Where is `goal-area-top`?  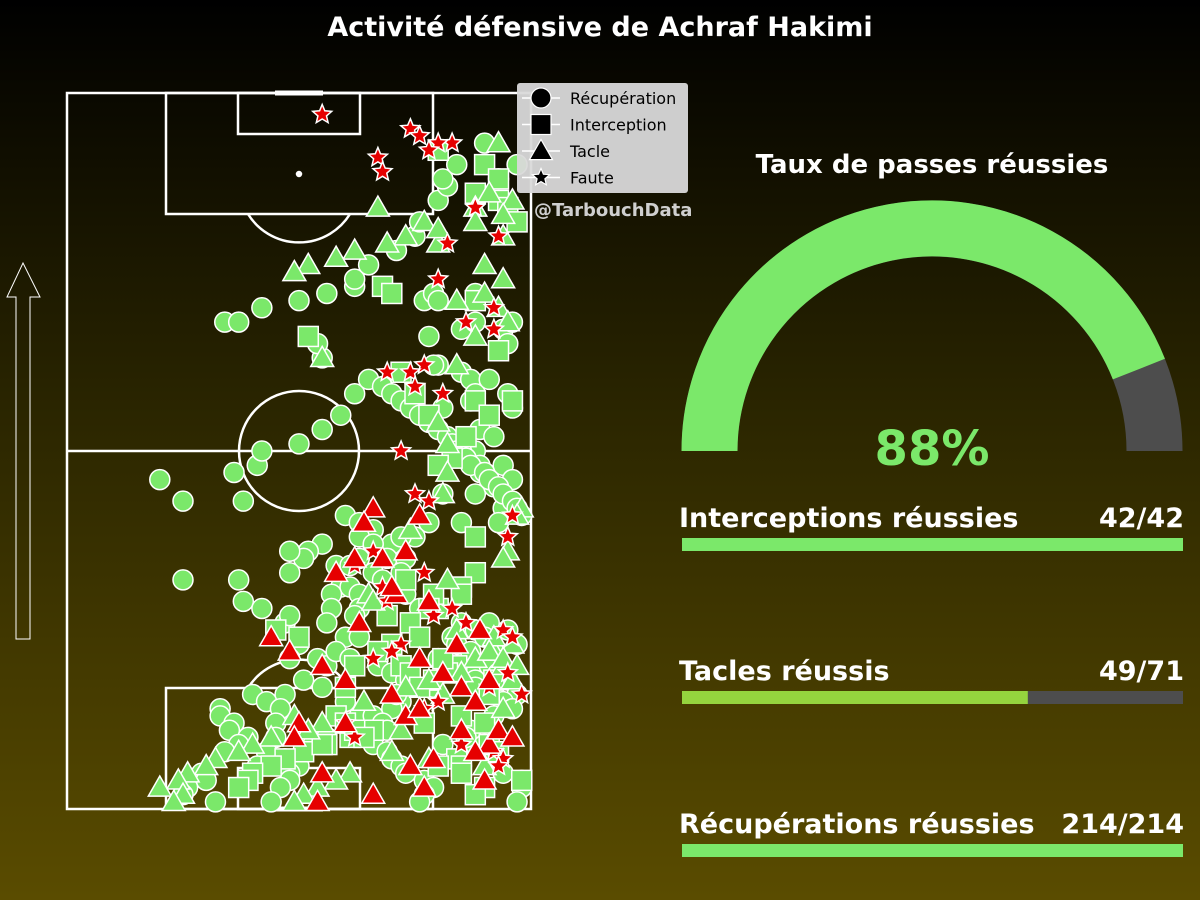
goal-area-top is located at coordinates (299, 113).